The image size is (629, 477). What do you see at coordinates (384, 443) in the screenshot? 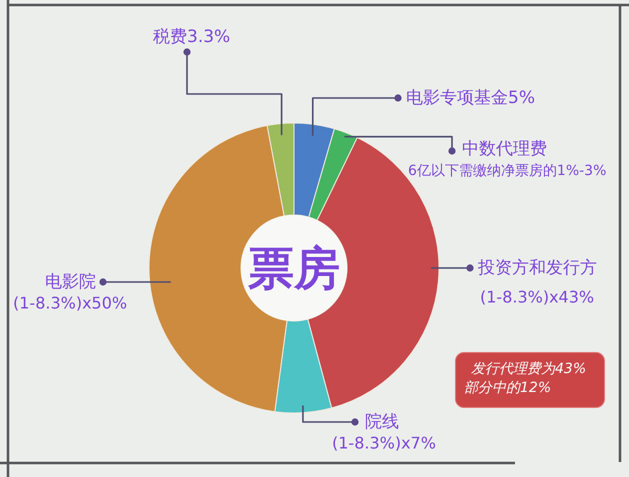
I see `data-label: (1-8.3%)x7%` at bounding box center [384, 443].